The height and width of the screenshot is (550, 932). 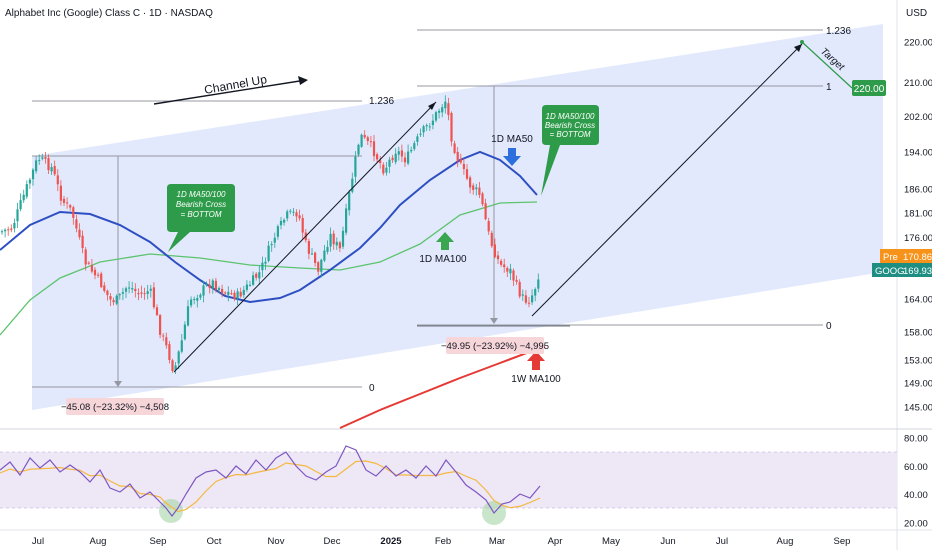 What do you see at coordinates (214, 541) in the screenshot?
I see `time-axis-tick: Oct` at bounding box center [214, 541].